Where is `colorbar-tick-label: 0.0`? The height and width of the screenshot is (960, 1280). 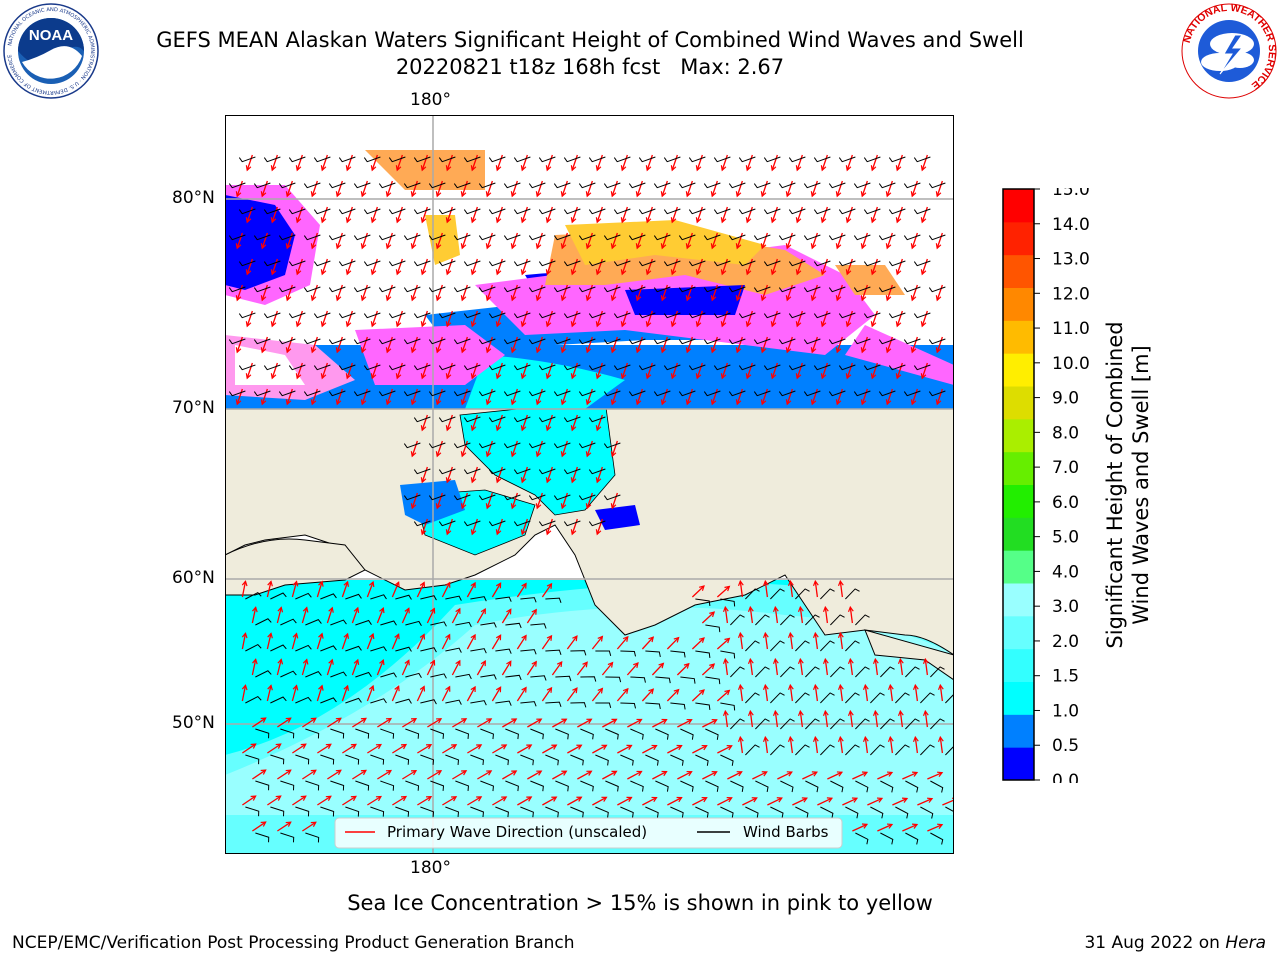 colorbar-tick-label: 0.0 is located at coordinates (1065, 777).